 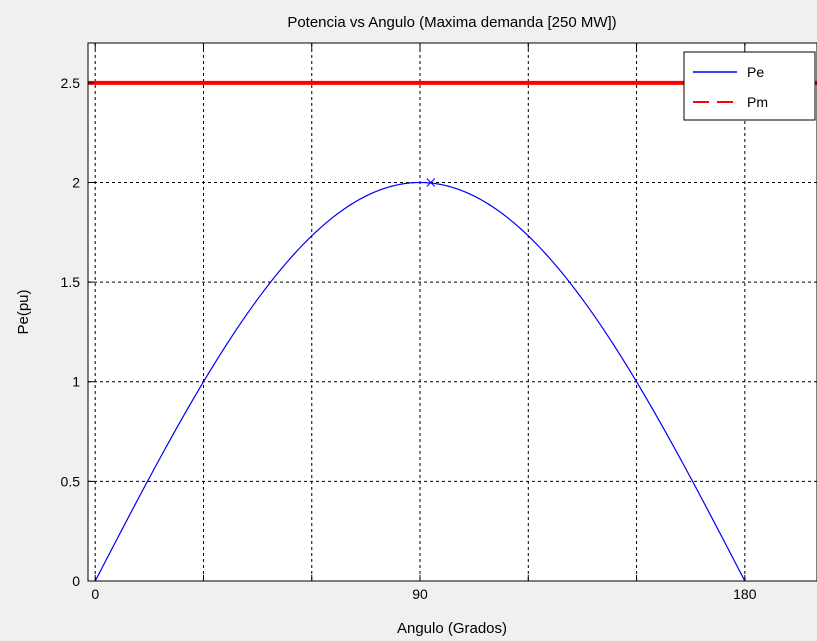 What do you see at coordinates (420, 594) in the screenshot?
I see `x-tick-label-90: 90` at bounding box center [420, 594].